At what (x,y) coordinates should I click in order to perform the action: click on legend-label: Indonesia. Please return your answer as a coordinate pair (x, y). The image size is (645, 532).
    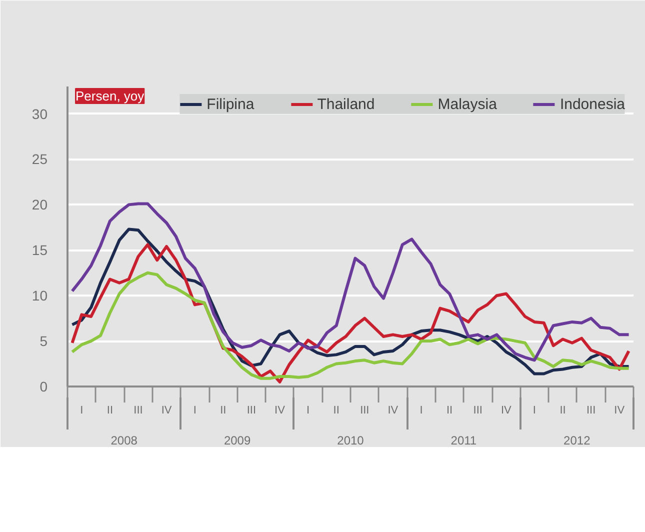
    Looking at the image, I should click on (592, 104).